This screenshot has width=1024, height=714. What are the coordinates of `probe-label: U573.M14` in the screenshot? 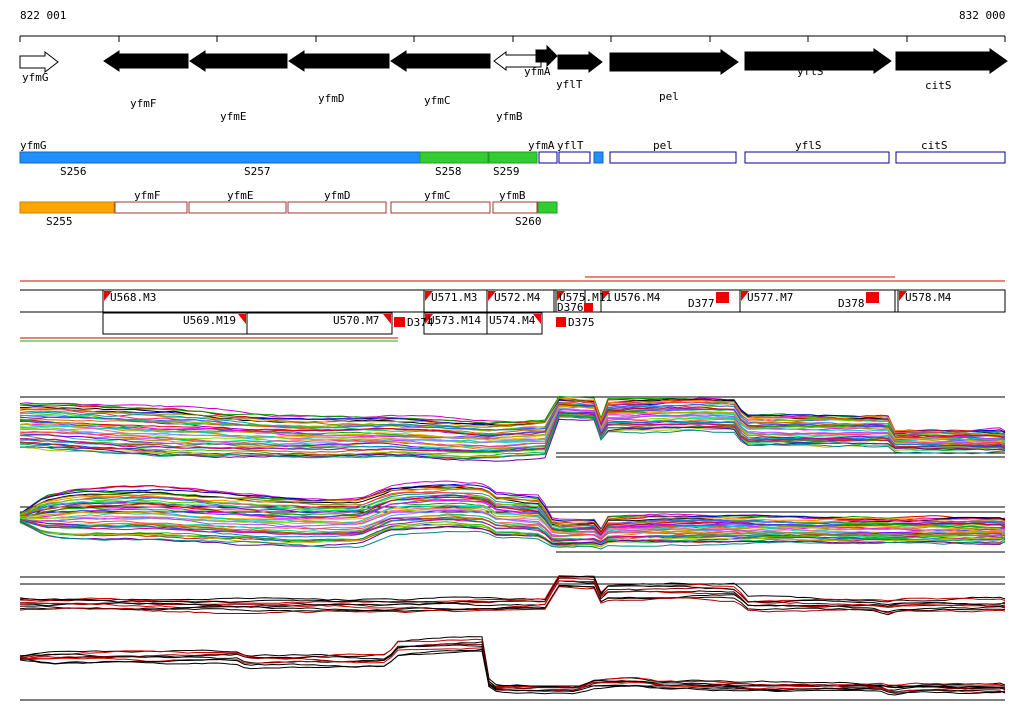 It's located at (454, 320).